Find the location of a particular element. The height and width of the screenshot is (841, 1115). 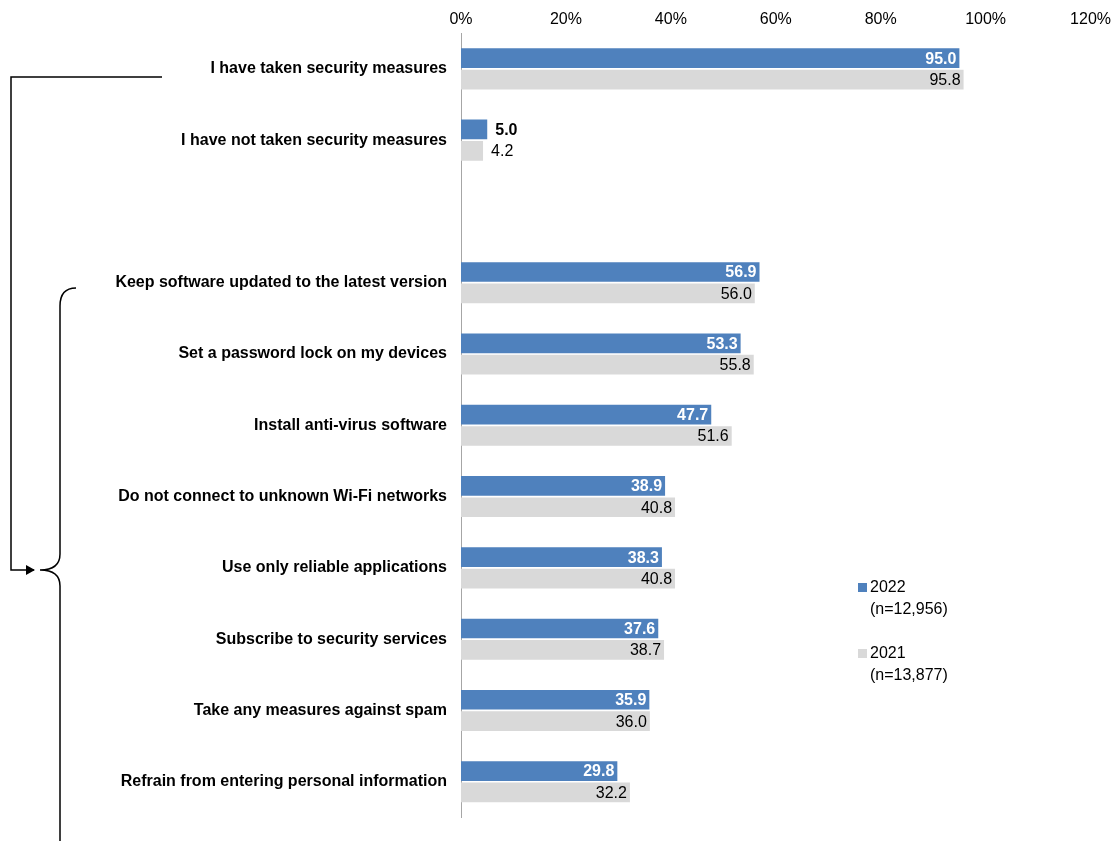

x-tick-label: 60% is located at coordinates (775, 19).